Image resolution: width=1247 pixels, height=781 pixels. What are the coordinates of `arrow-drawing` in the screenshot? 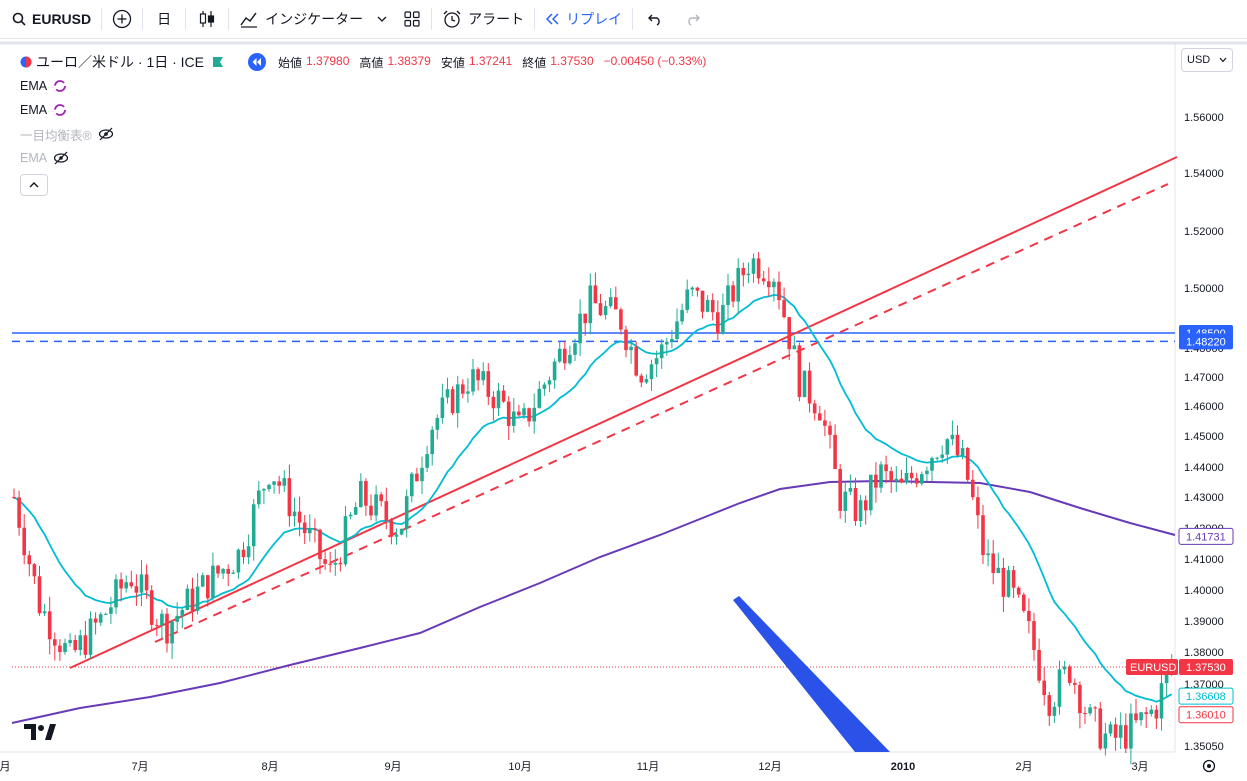 It's located at (811, 674).